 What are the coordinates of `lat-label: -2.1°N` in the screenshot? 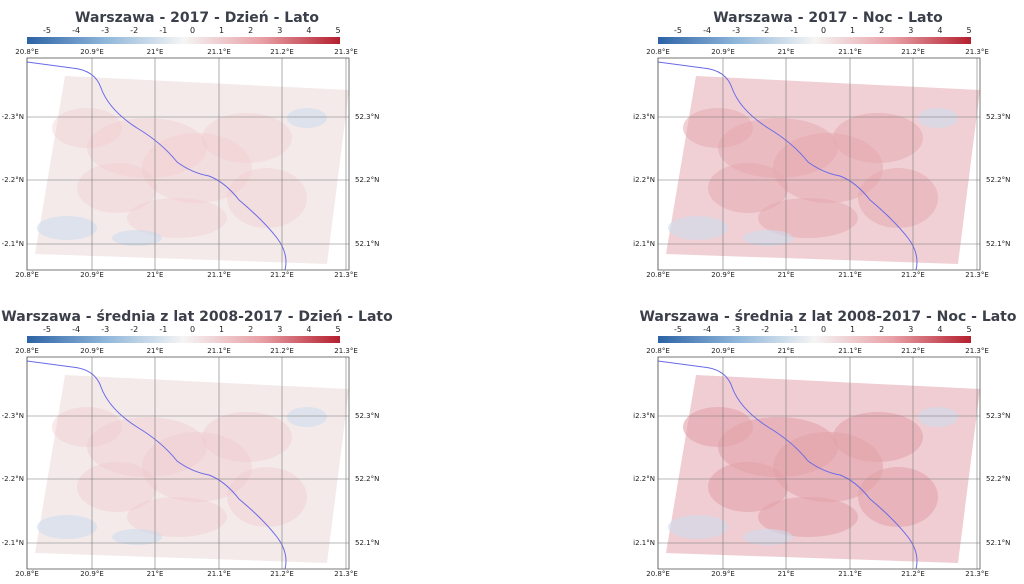 It's located at (13, 543).